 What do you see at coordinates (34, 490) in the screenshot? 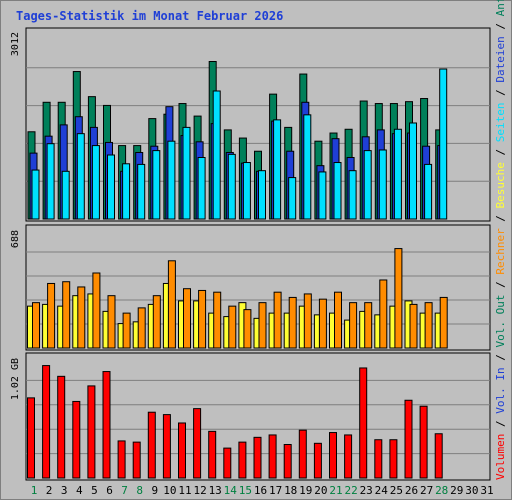
I see `day-label-1: 1` at bounding box center [34, 490].